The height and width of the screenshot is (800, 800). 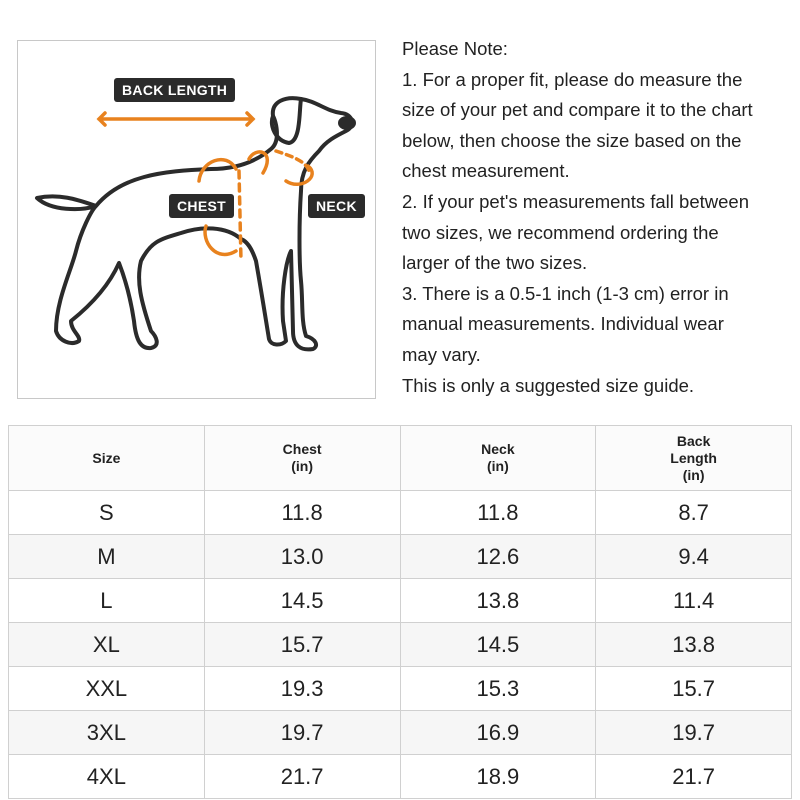 What do you see at coordinates (175, 90) in the screenshot?
I see `back-length-label: BACK LENGTH` at bounding box center [175, 90].